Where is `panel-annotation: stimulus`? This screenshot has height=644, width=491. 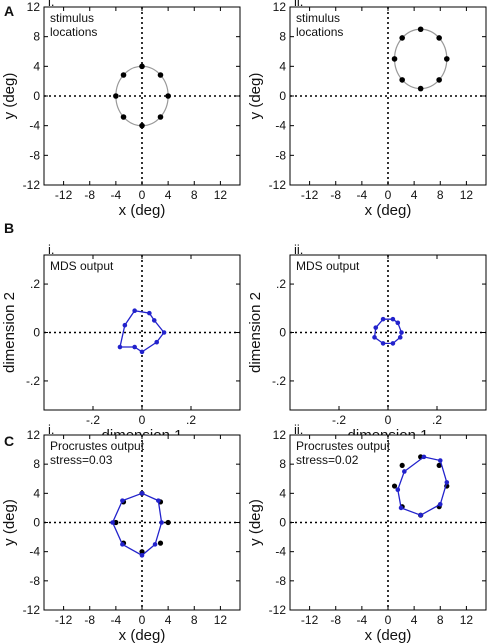
panel-annotation: stimulus is located at coordinates (318, 18).